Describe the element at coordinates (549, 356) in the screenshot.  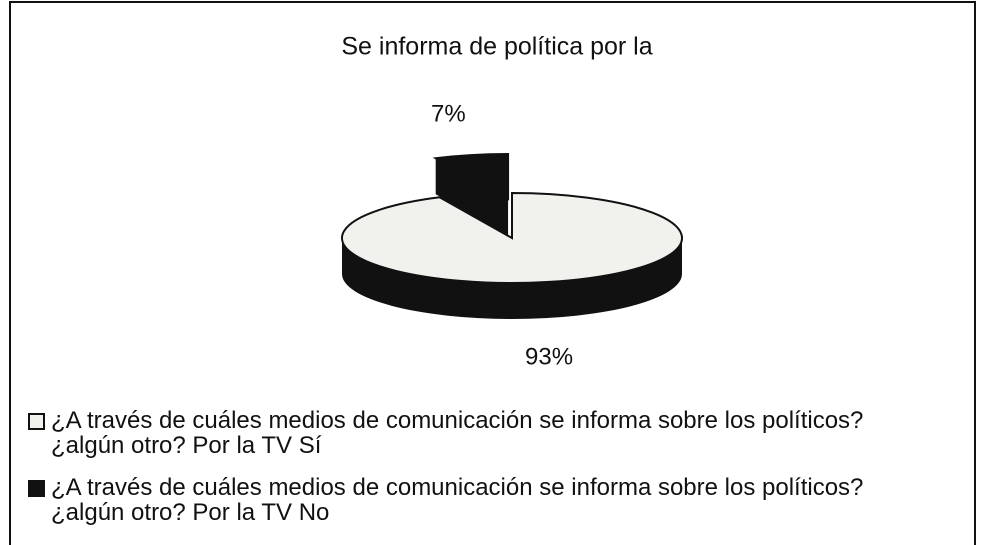
I see `data-label: 93%` at that location.